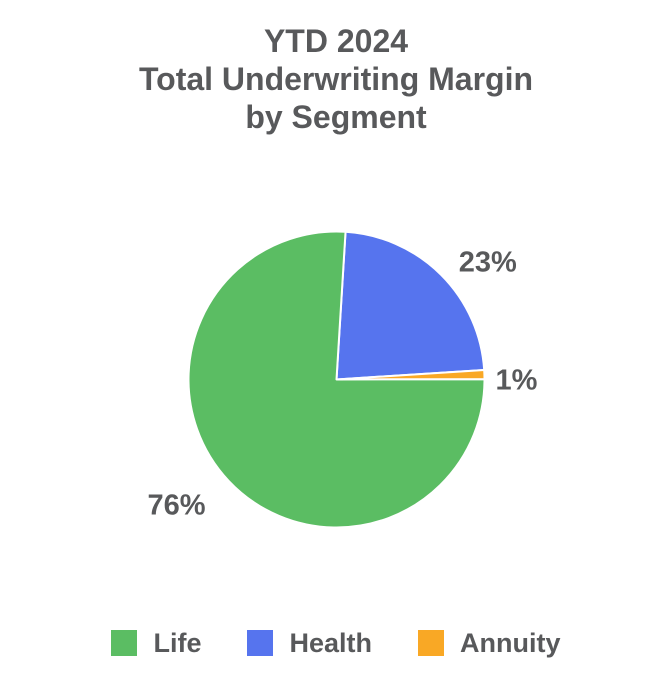 The height and width of the screenshot is (700, 672). Describe the element at coordinates (260, 643) in the screenshot. I see `legend-swatch-health` at that location.